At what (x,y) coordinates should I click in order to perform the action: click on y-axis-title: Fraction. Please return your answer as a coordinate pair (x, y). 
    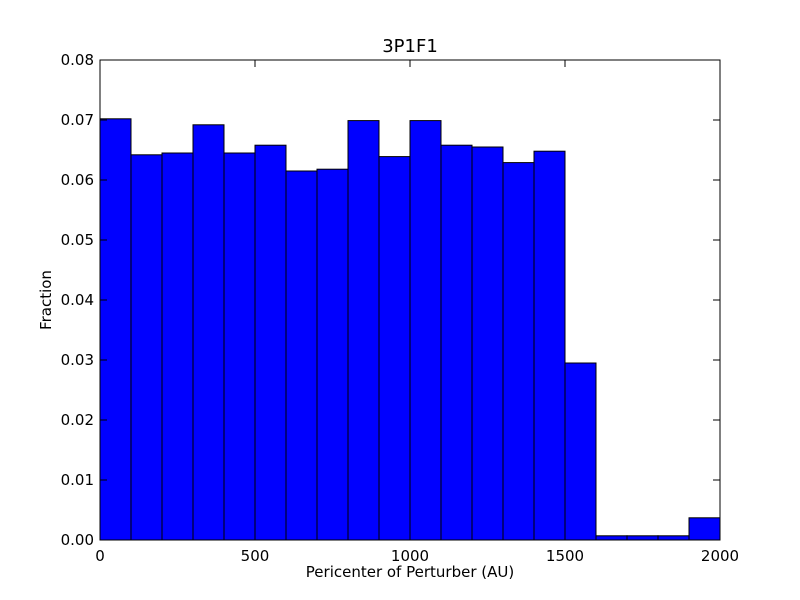
    Looking at the image, I should click on (46, 300).